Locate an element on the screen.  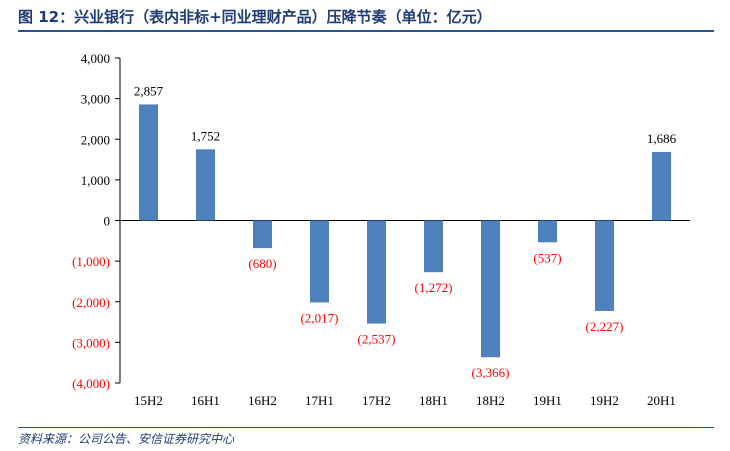
x-tick-label: 19H1 is located at coordinates (547, 400).